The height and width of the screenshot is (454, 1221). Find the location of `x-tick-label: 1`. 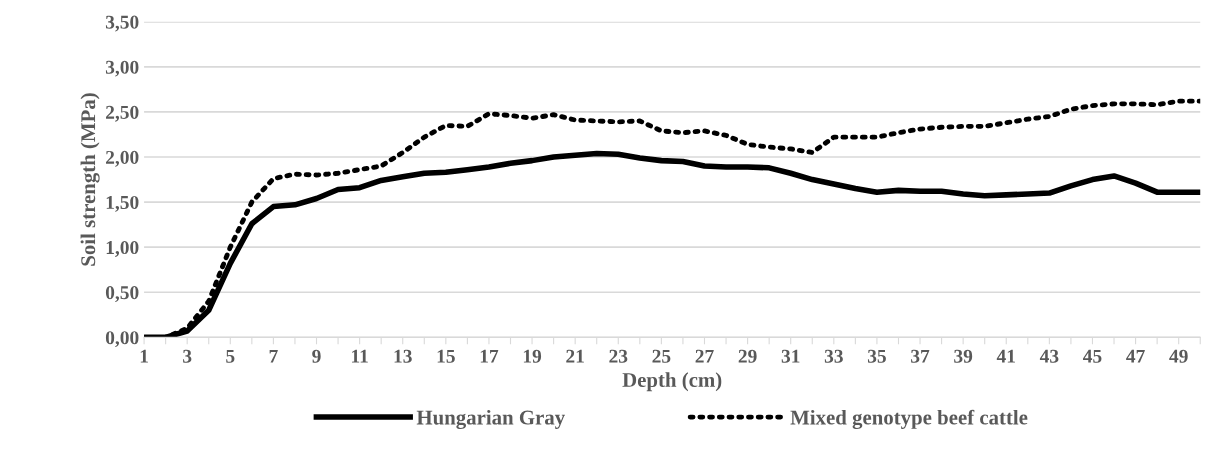

x-tick-label: 1 is located at coordinates (144, 356).